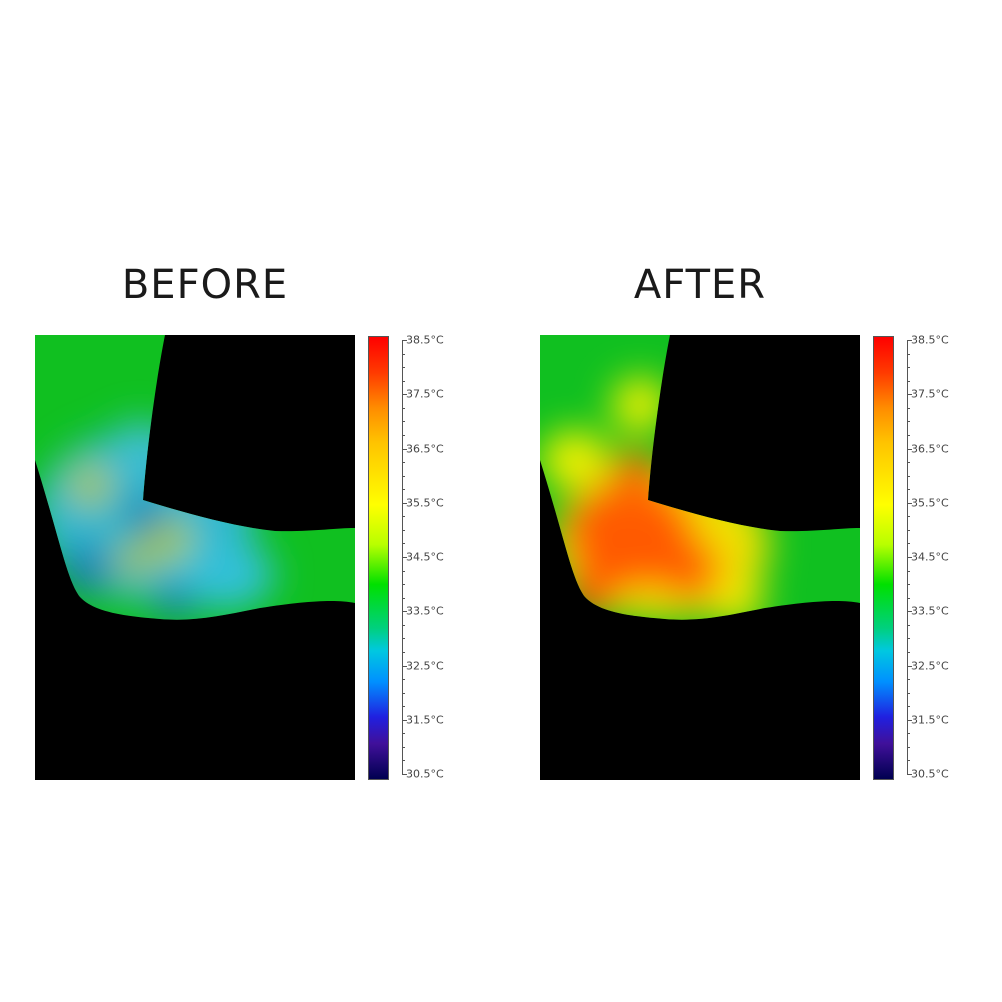 The image size is (1002, 1002). I want to click on before-title: BEFORE, so click(205, 285).